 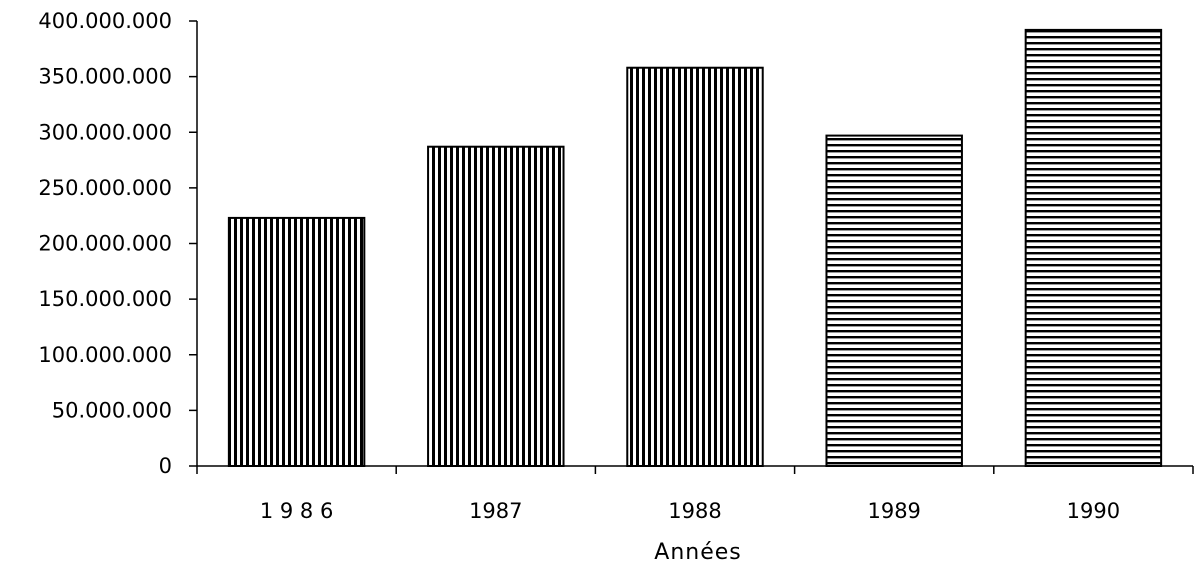 I want to click on x-category-label: 1990, so click(x=1093, y=511).